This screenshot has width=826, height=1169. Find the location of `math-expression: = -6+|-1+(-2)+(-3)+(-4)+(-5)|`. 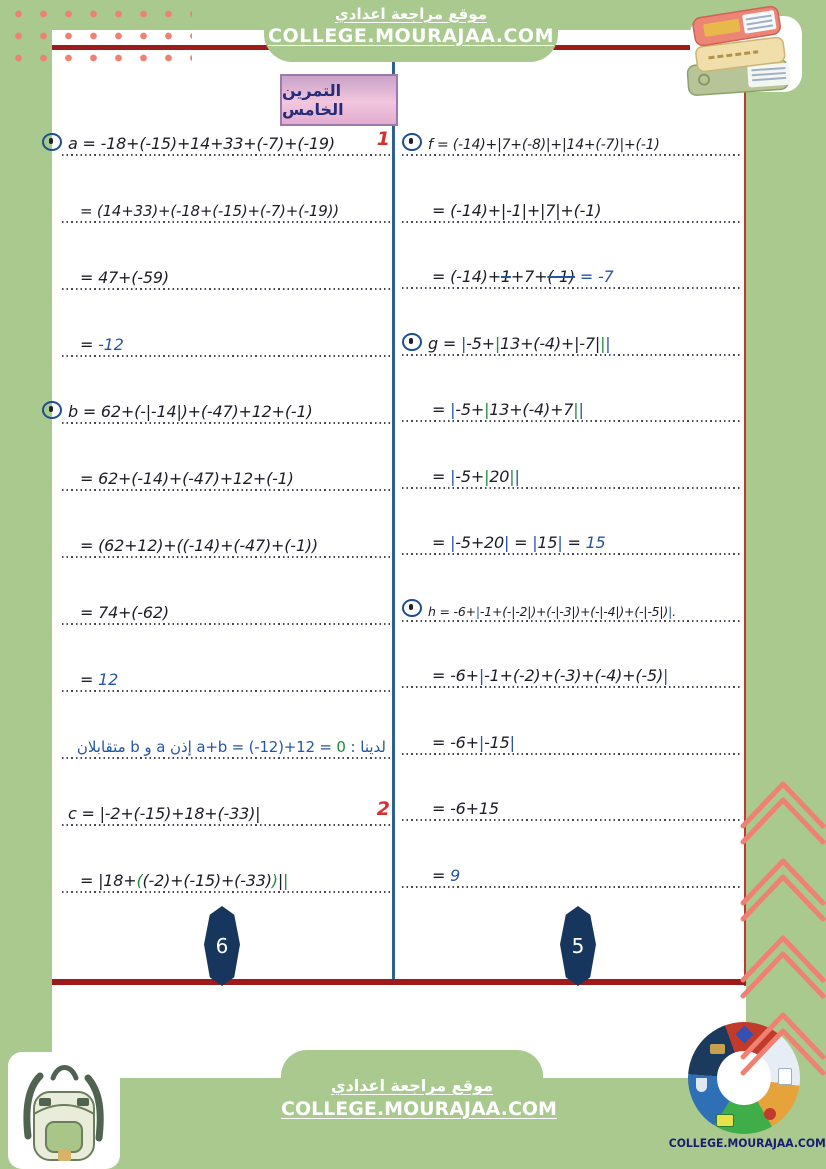

math-expression: = -6+|-1+(-2)+(-3)+(-4)+(-5)| is located at coordinates (550, 675).